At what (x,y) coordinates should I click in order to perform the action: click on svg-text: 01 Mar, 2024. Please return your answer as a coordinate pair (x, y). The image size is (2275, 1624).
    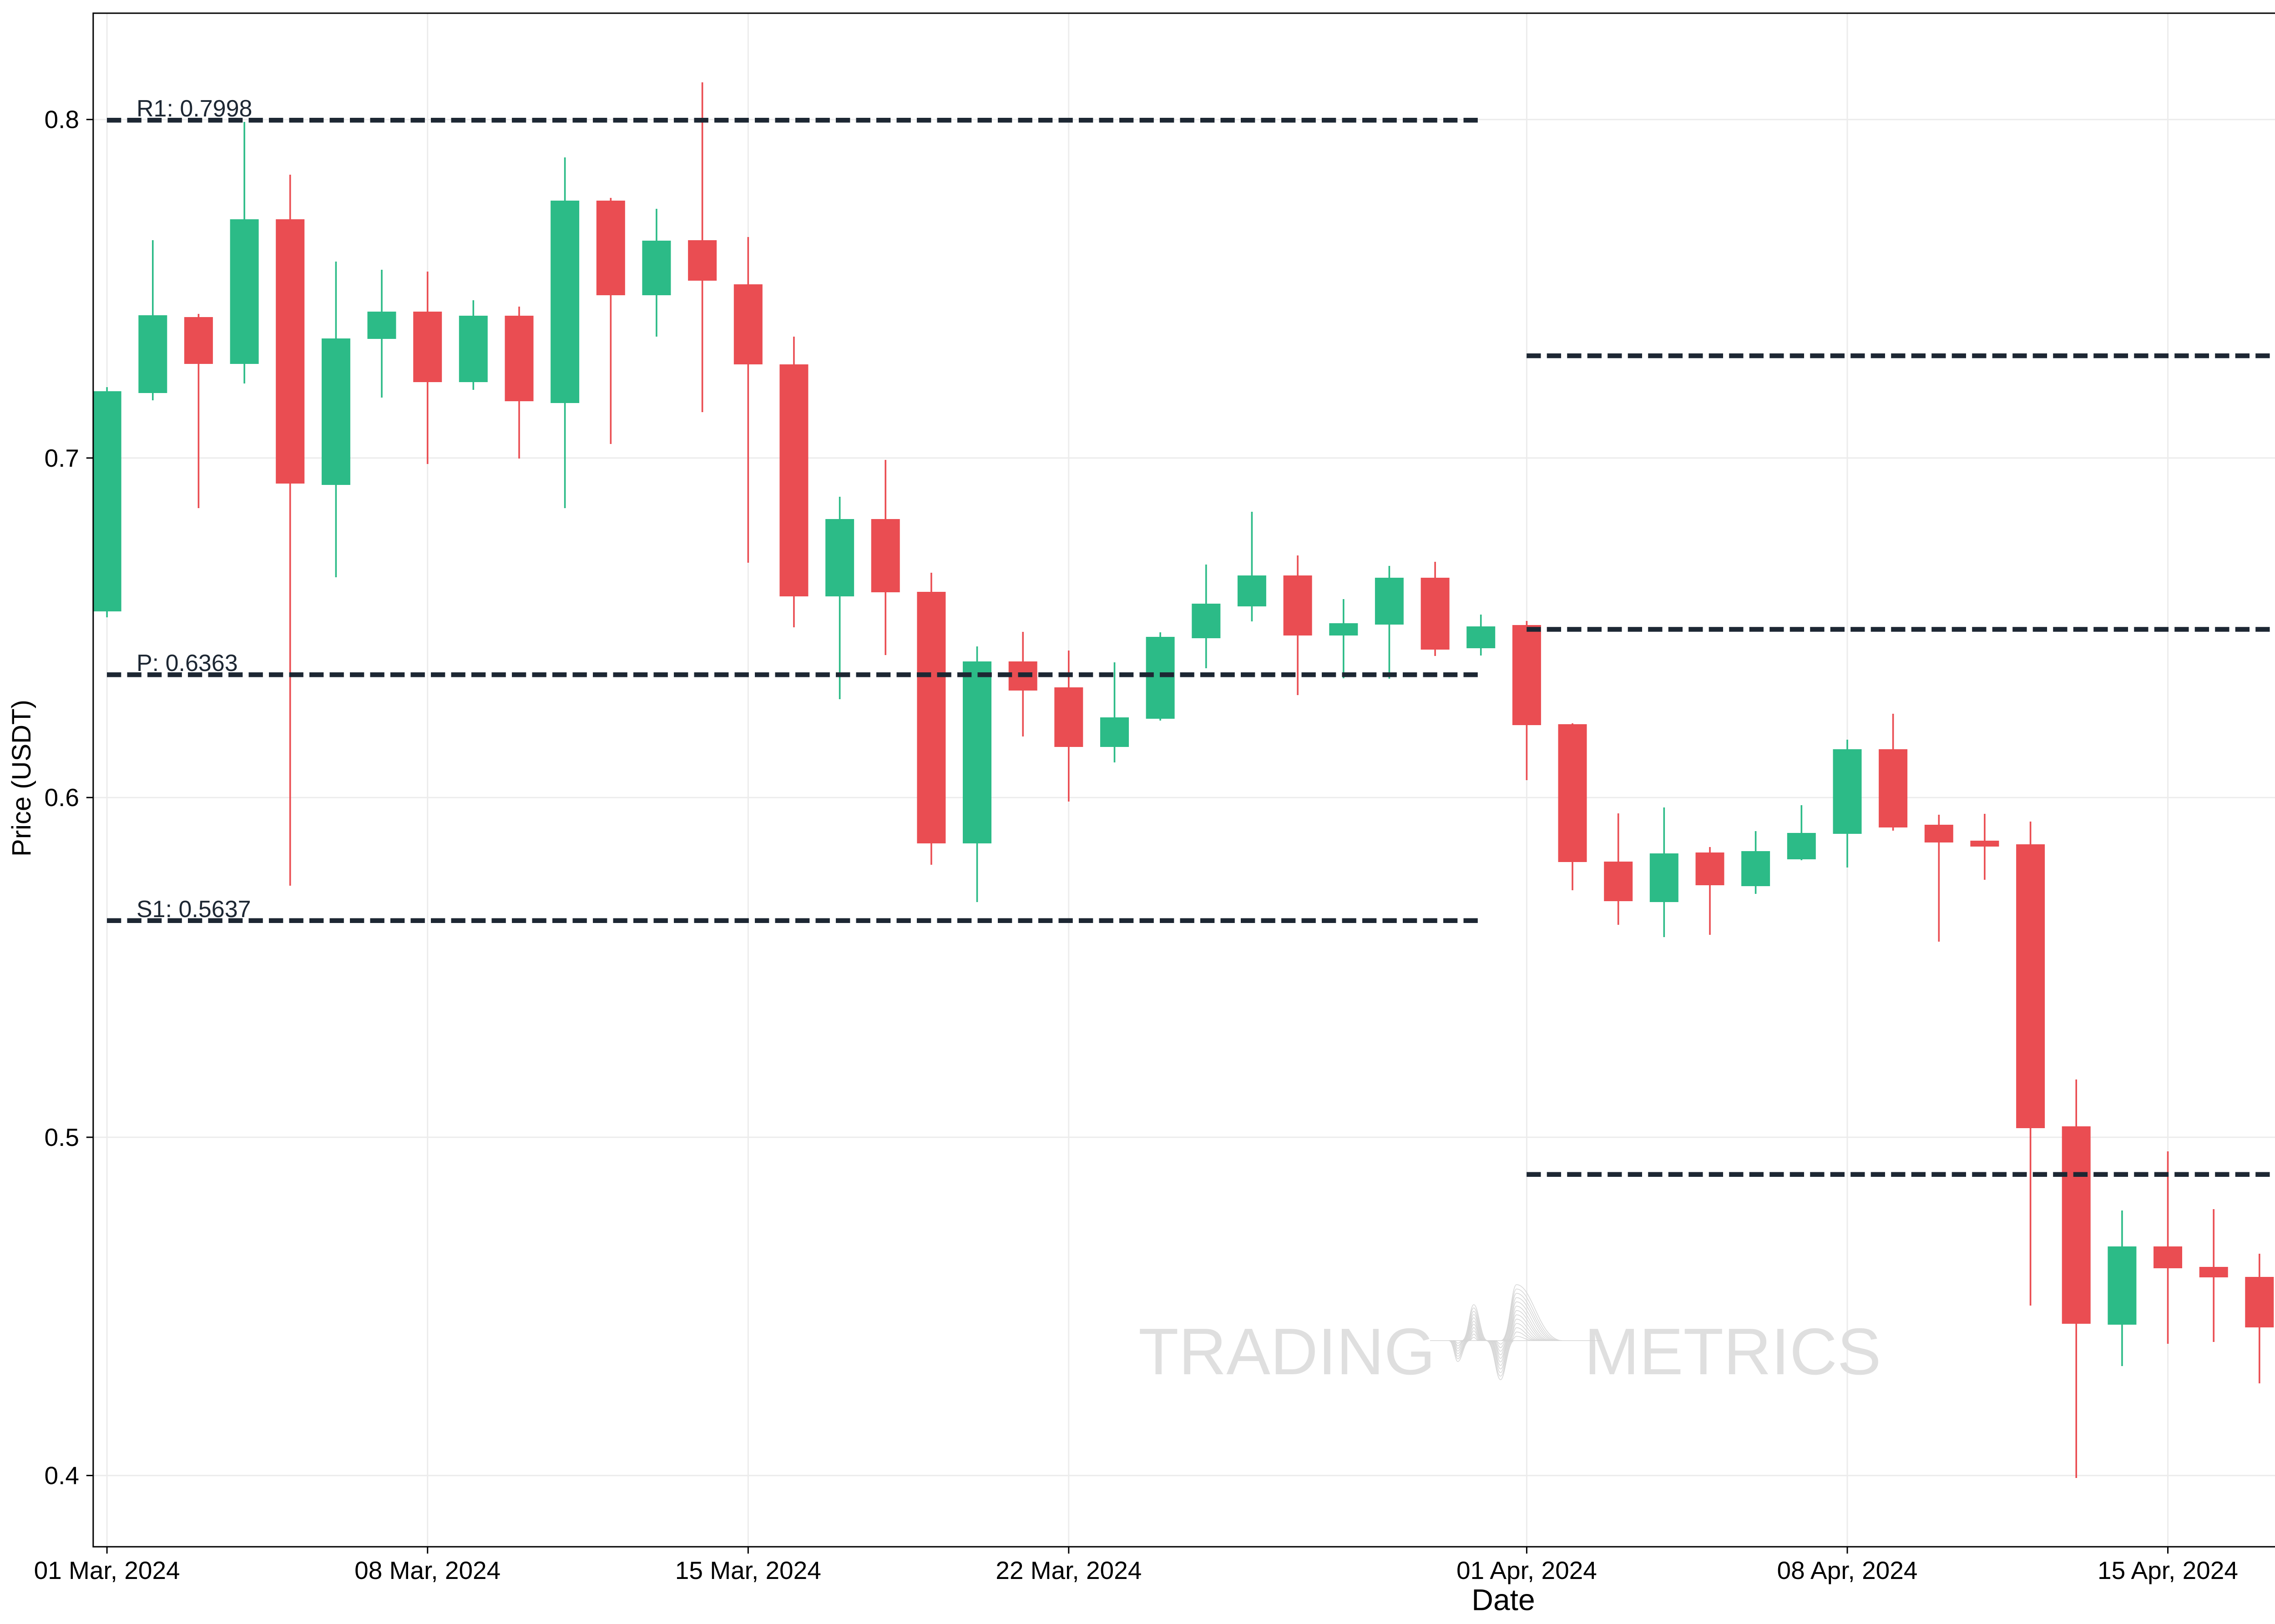
    Looking at the image, I should click on (107, 1570).